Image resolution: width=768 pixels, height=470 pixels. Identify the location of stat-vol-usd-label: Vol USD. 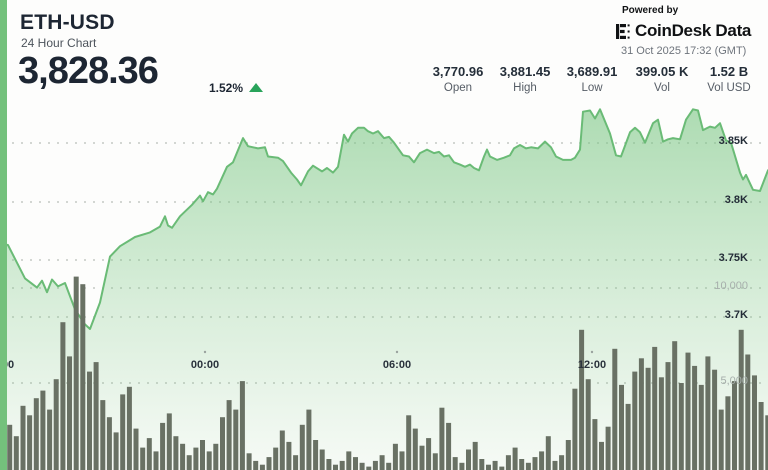
(729, 88).